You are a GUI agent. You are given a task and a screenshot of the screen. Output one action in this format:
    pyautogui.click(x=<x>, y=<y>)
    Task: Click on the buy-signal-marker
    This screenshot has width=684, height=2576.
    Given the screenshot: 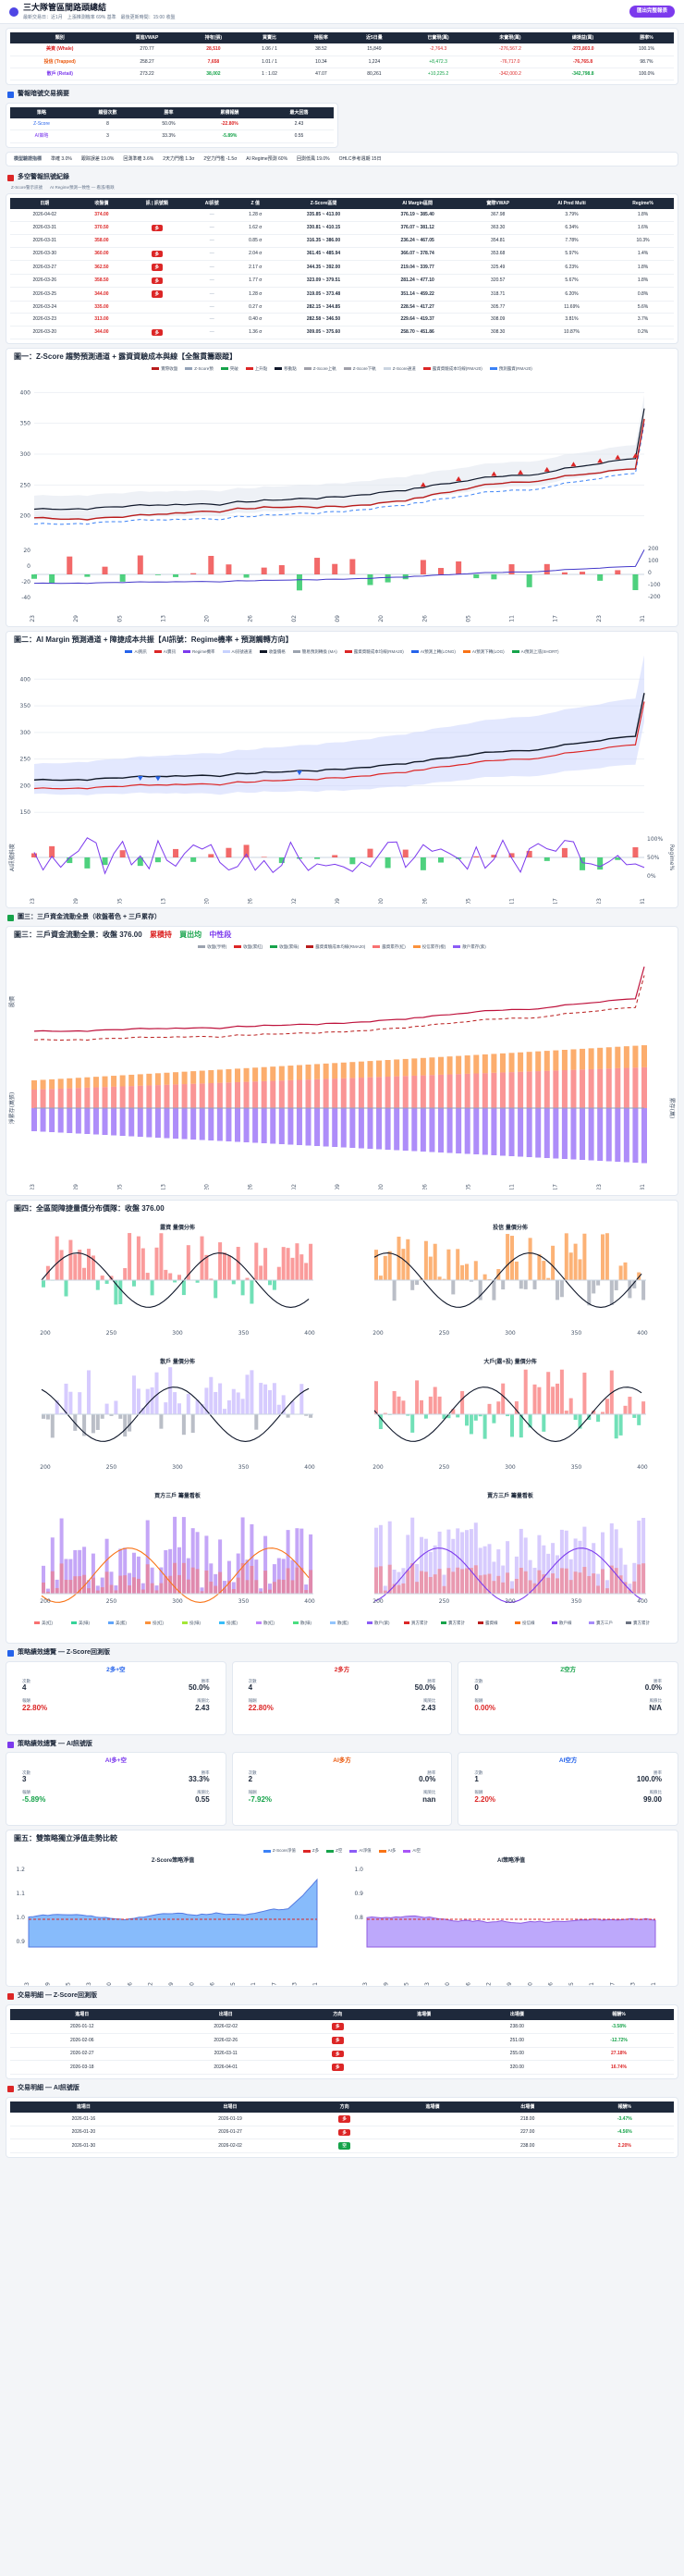 What is the action you would take?
    pyautogui.click(x=574, y=463)
    